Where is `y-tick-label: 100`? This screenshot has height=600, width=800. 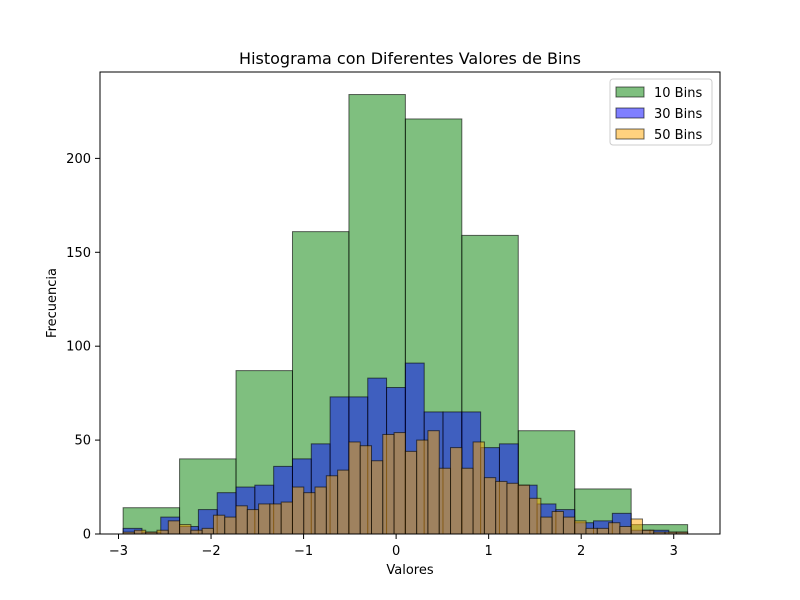
y-tick-label: 100 is located at coordinates (78, 347).